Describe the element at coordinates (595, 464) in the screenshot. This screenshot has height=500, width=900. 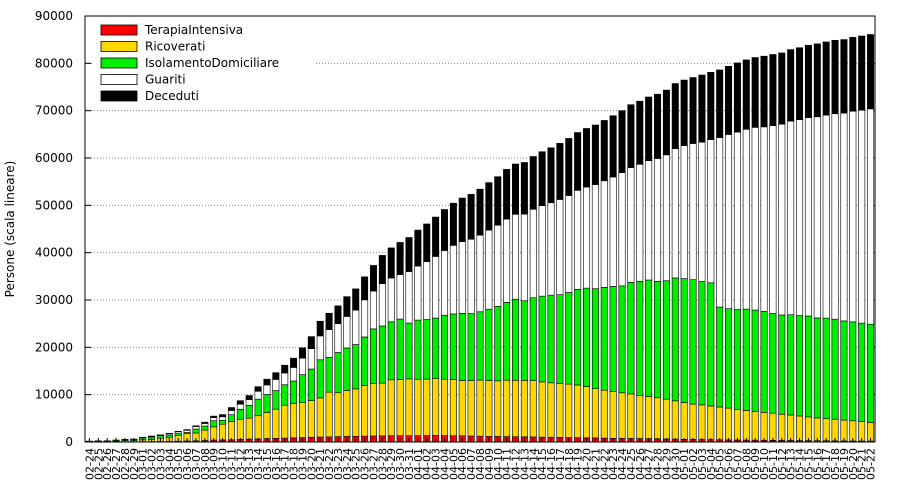
I see `x-tick-label: 04-21` at that location.